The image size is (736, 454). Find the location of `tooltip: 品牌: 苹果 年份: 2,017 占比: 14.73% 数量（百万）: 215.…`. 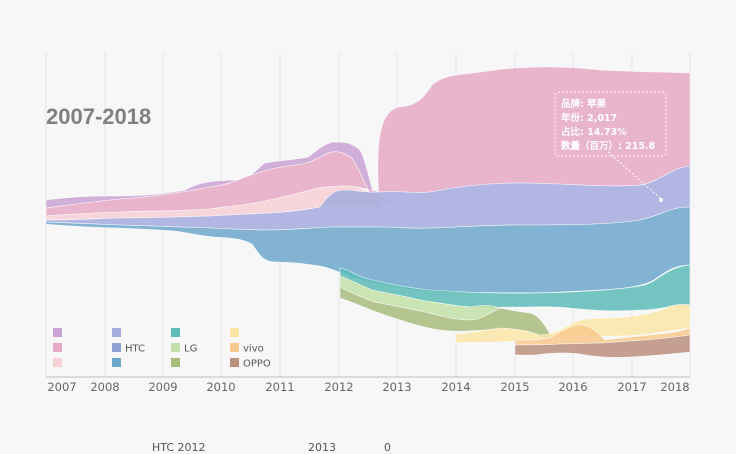

tooltip: 品牌: 苹果 年份: 2,017 占比: 14.73% 数量（百万）: 215.… is located at coordinates (610, 146).